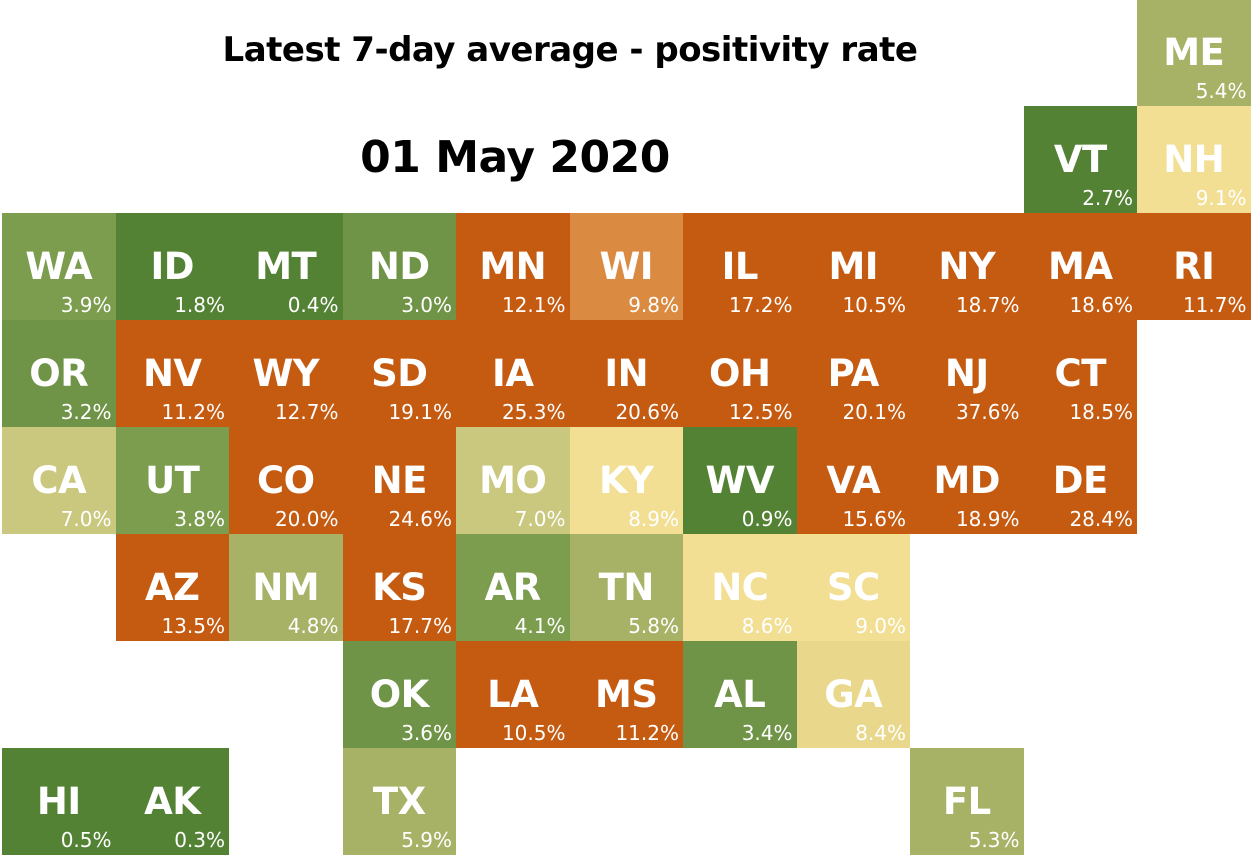  I want to click on state-tile-ne: NE 24.6%, so click(399, 480).